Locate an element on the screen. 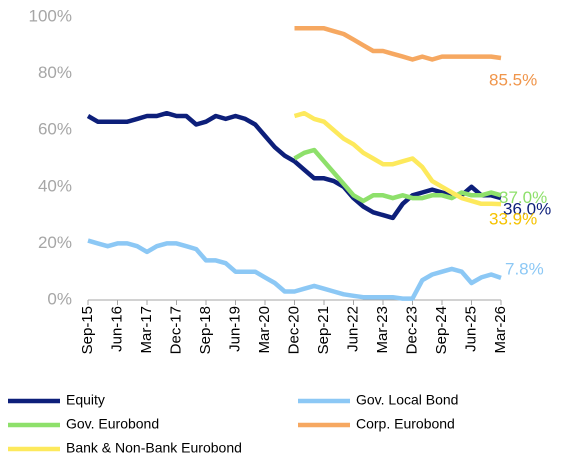 This screenshot has width=563, height=457. end-label: 36.0% is located at coordinates (527, 209).